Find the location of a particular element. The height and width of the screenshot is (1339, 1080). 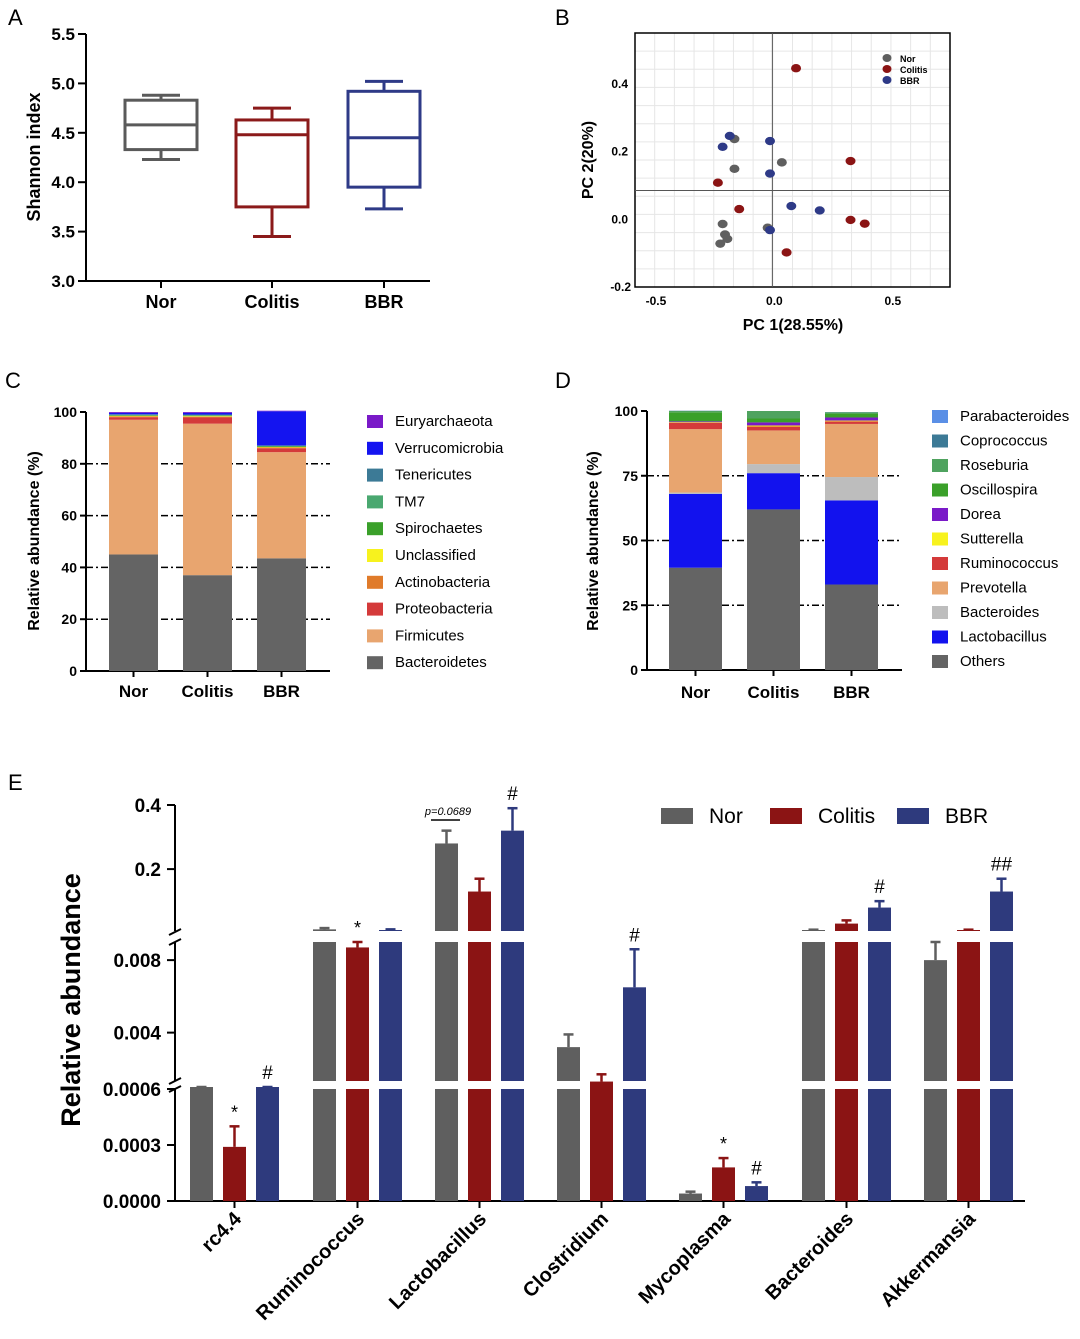

legend-label: Sutterella is located at coordinates (992, 539).